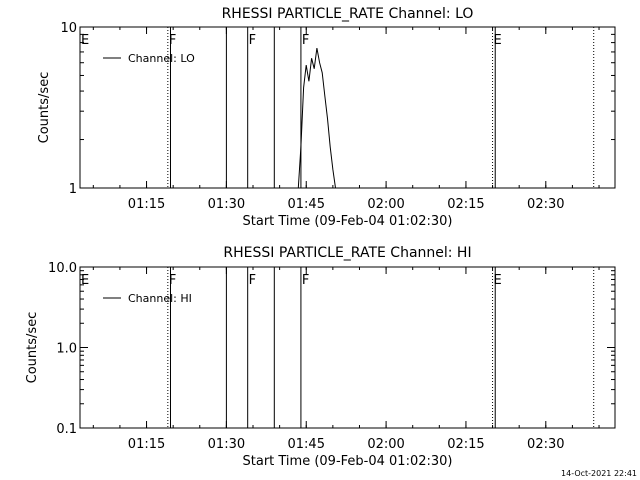  What do you see at coordinates (62, 268) in the screenshot?
I see `y-tick-label: 10.0` at bounding box center [62, 268].